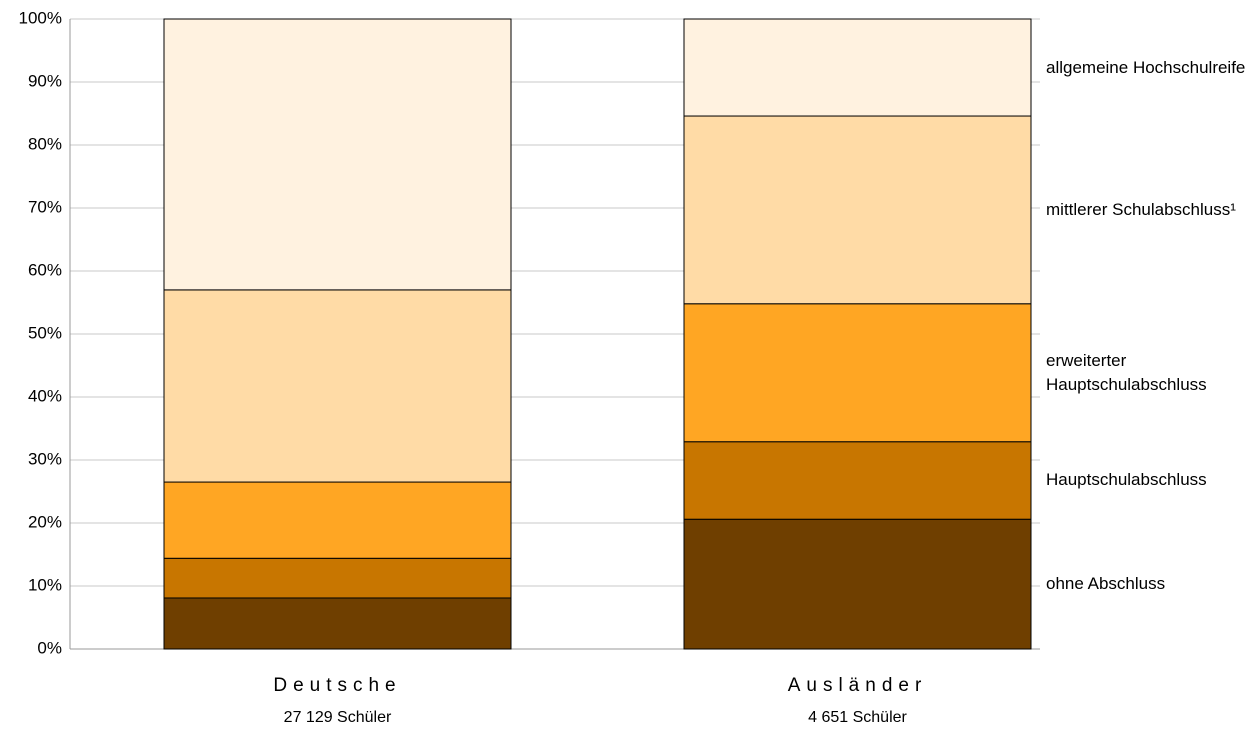 The height and width of the screenshot is (729, 1254). Describe the element at coordinates (1146, 67) in the screenshot. I see `legend-label: allgemeine Hochschulreife` at that location.